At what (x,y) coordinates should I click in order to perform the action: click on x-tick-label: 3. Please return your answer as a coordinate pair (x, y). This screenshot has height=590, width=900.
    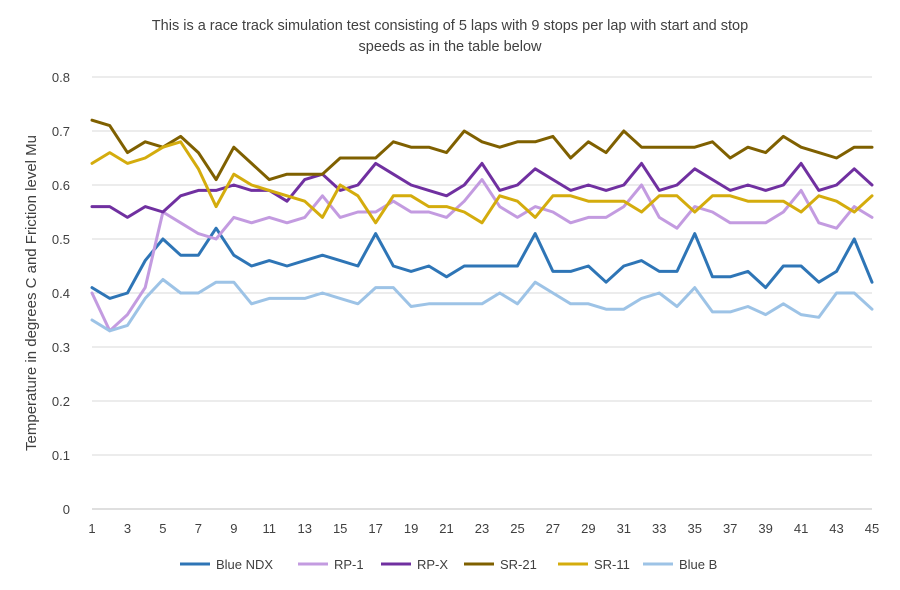
    Looking at the image, I should click on (127, 528).